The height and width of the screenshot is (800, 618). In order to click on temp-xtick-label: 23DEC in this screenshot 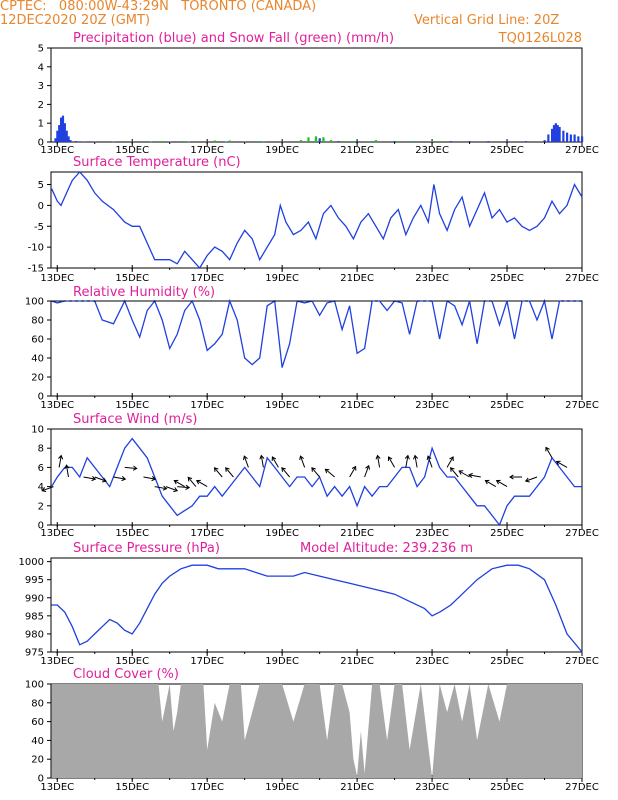, I will do `click(432, 278)`.